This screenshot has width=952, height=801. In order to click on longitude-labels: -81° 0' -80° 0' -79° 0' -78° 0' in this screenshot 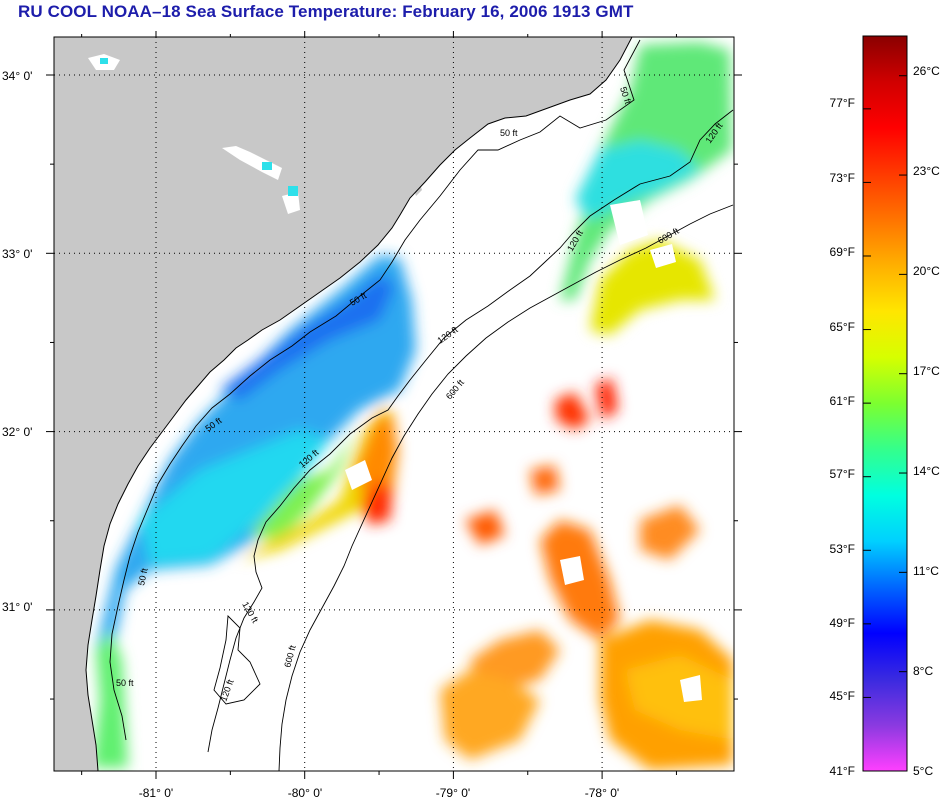, I will do `click(379, 793)`.